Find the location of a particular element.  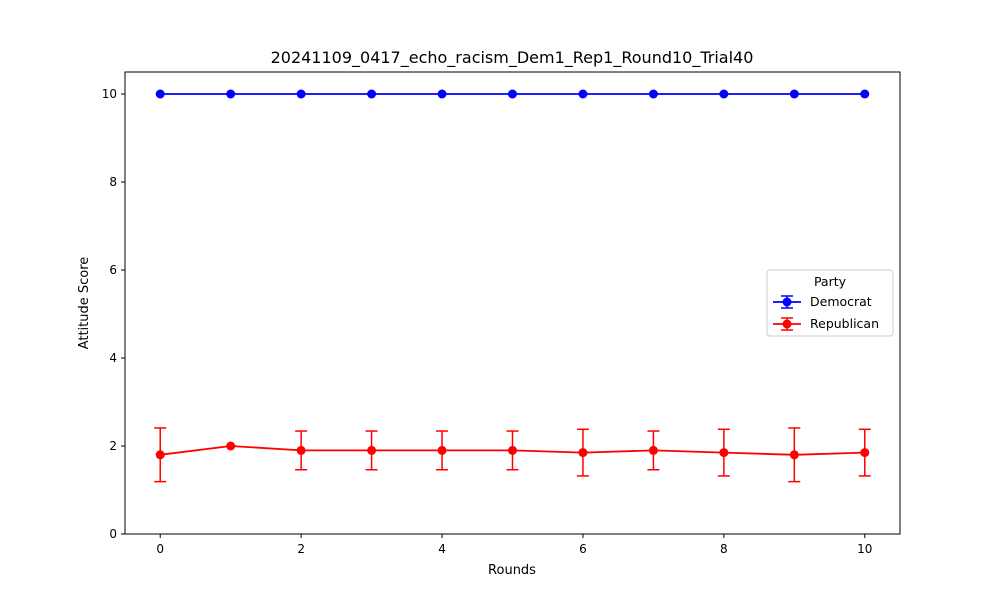

y-tick-label: 0 is located at coordinates (113, 534).